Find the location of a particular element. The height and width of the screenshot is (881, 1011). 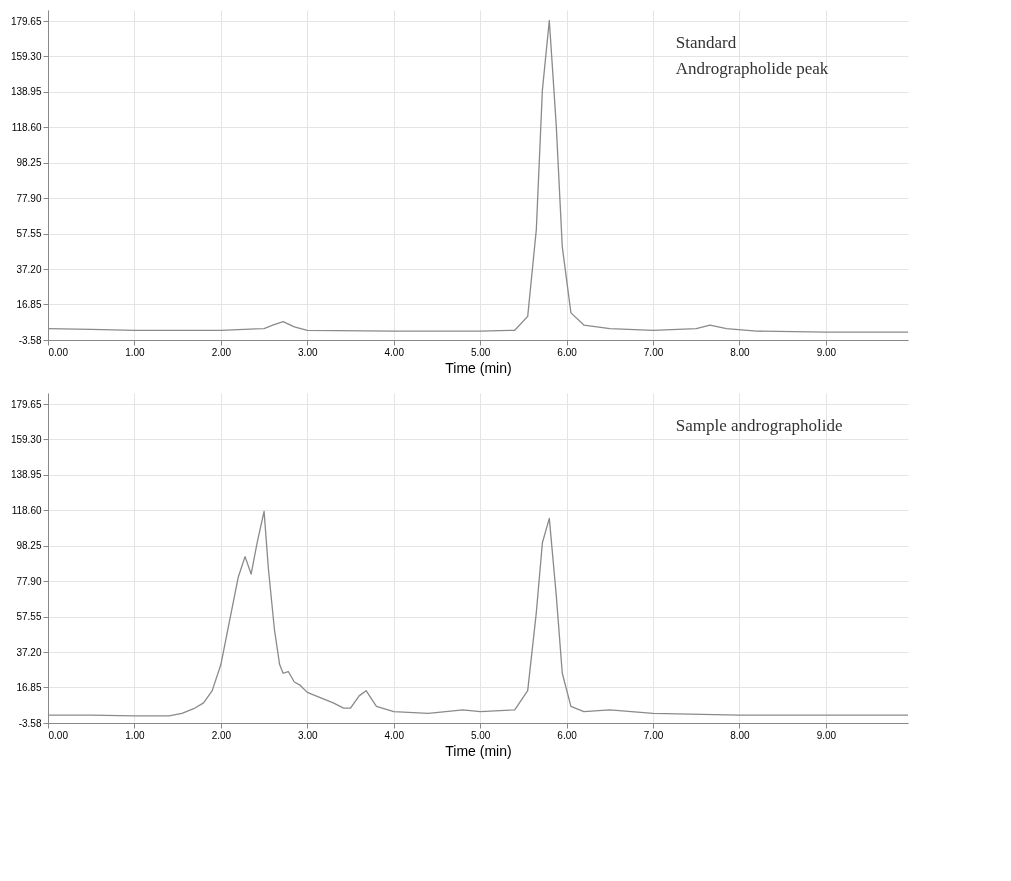

annotation: Sample andrographolide is located at coordinates (759, 425).